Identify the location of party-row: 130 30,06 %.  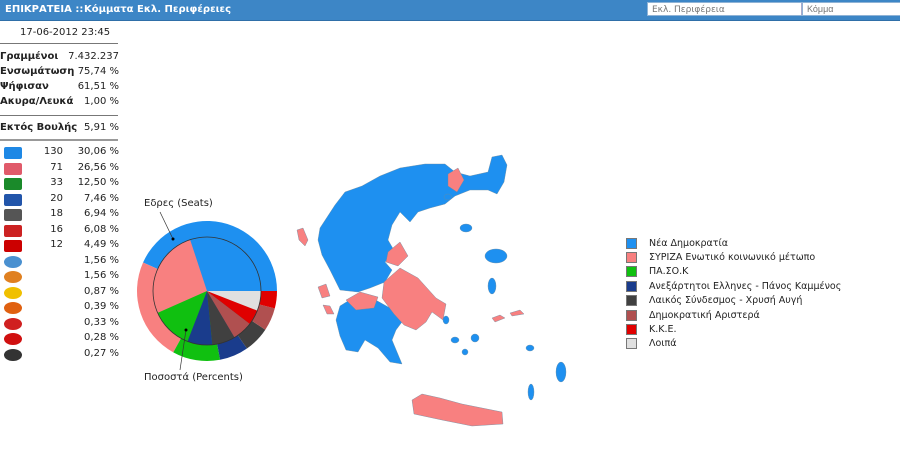
(59, 153).